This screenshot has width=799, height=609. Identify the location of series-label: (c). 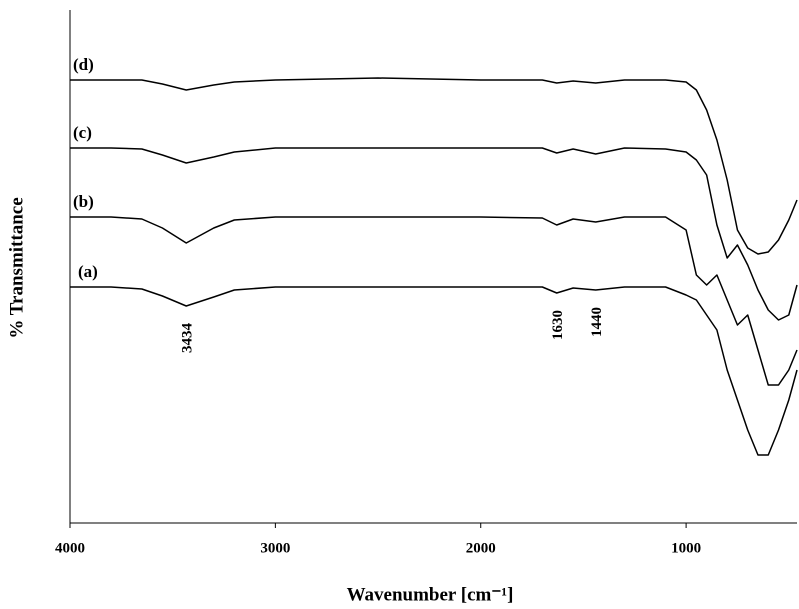
(82, 132).